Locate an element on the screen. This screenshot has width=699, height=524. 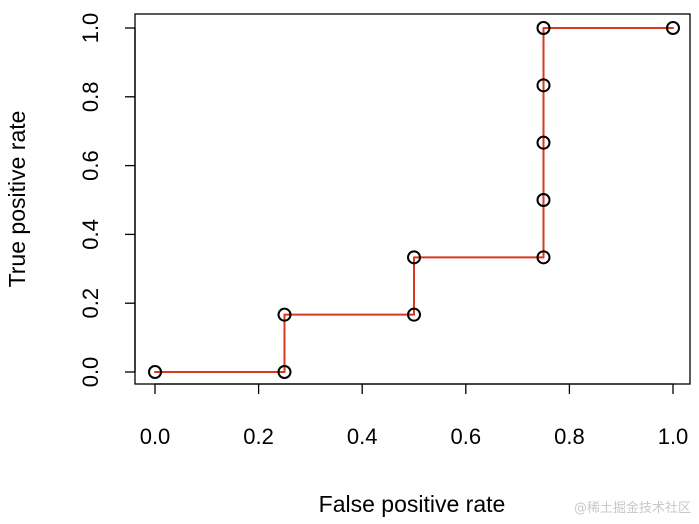
y-ticks: 0.0 0.2 0.4 0.6 0.8 1.0 is located at coordinates (106, 200).